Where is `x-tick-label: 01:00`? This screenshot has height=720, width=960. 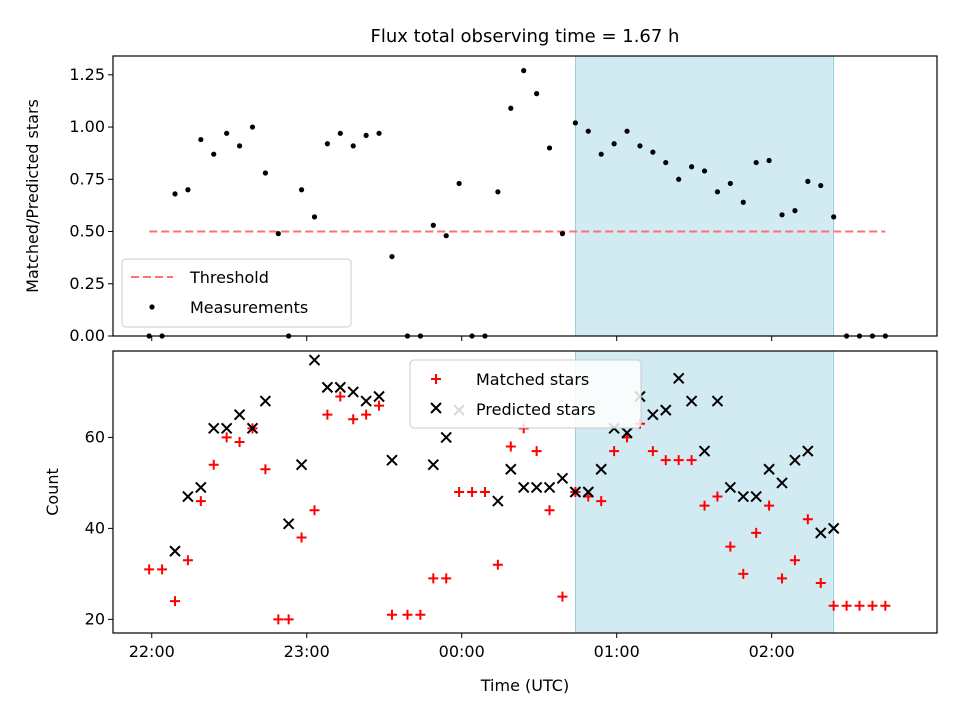 x-tick-label: 01:00 is located at coordinates (617, 651).